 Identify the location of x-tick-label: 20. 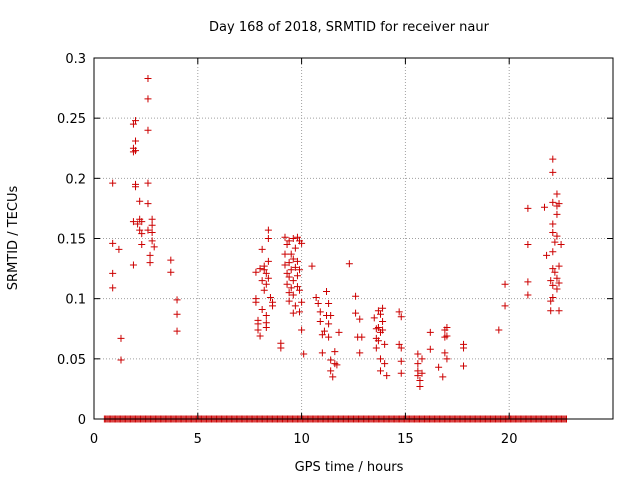
(509, 439).